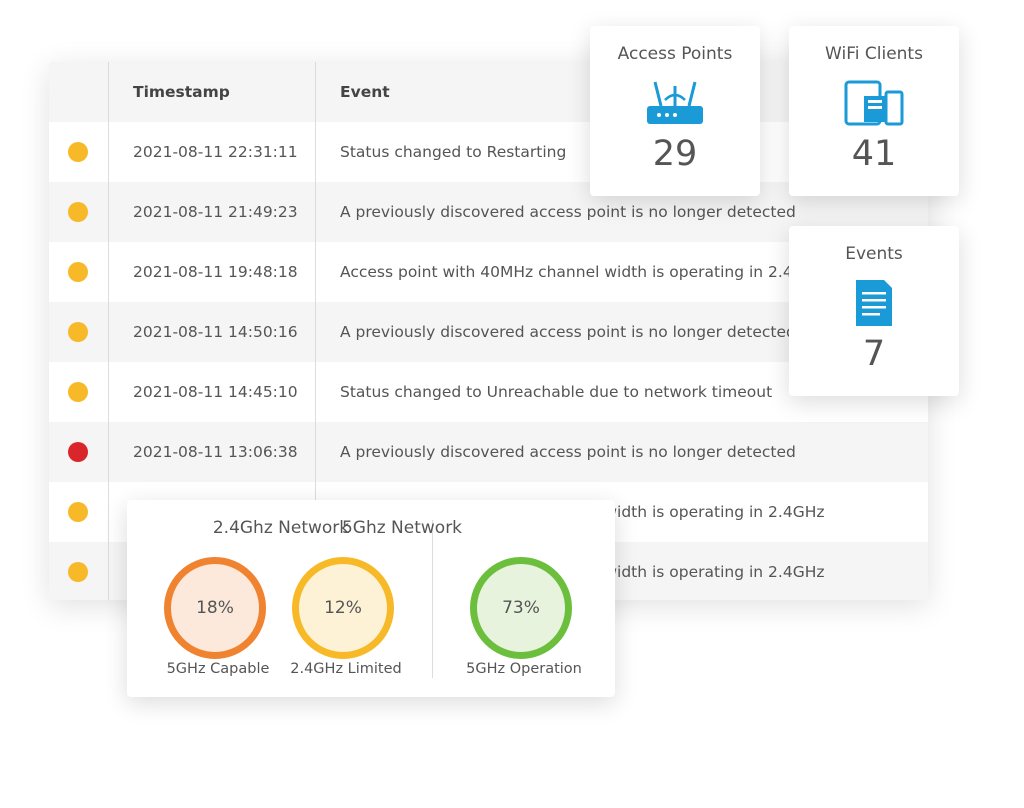  Describe the element at coordinates (215, 452) in the screenshot. I see `timestamp: 2021-08-11 13:06:38` at that location.